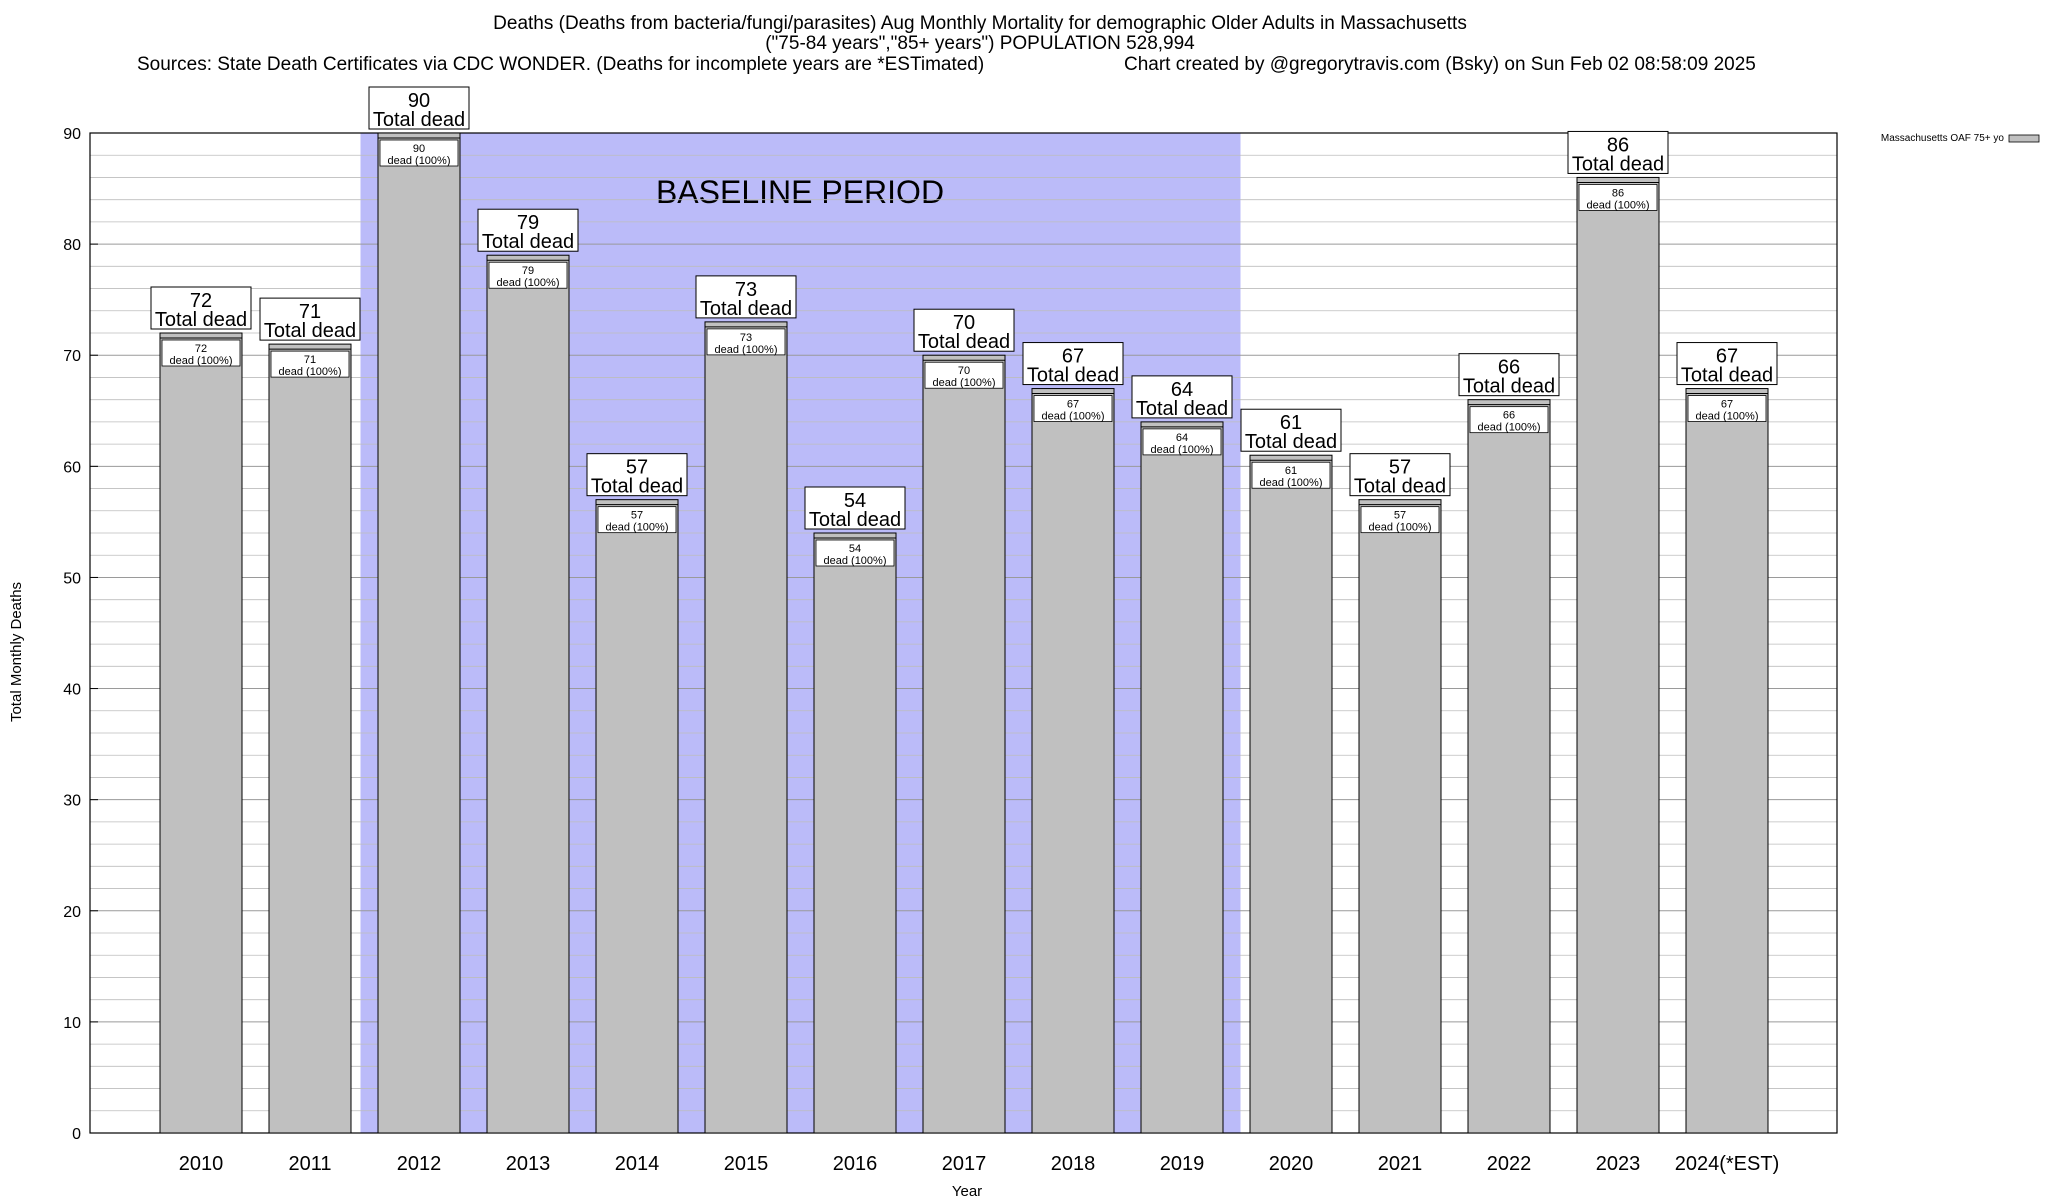 This screenshot has height=1200, width=2048. Describe the element at coordinates (201, 301) in the screenshot. I see `top-value-label: 72` at that location.